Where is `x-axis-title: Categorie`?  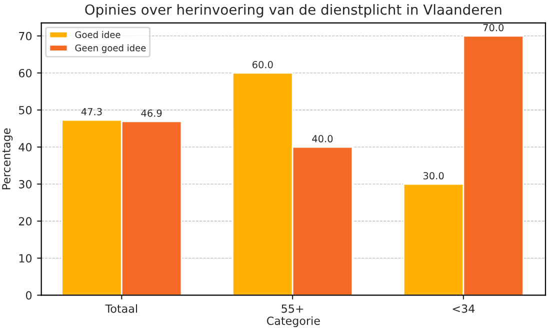 x-axis-title: Categorie is located at coordinates (293, 322).